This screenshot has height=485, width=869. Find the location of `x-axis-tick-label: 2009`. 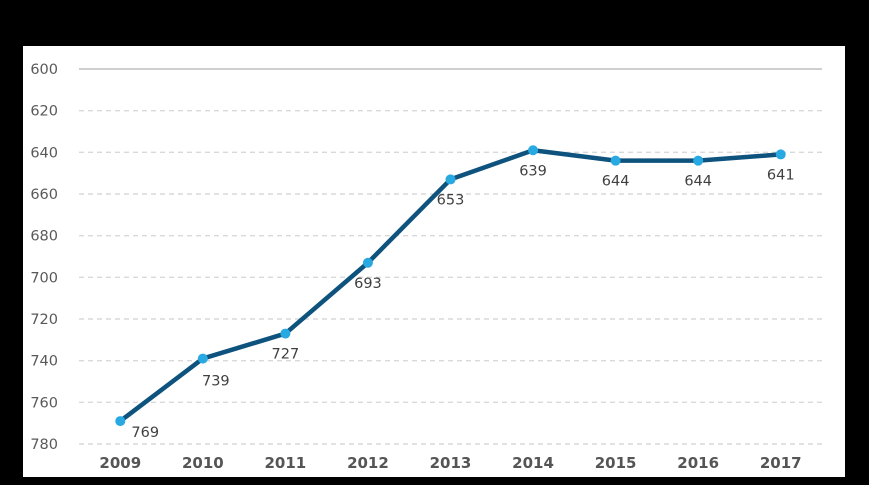

x-axis-tick-label: 2009 is located at coordinates (120, 463).